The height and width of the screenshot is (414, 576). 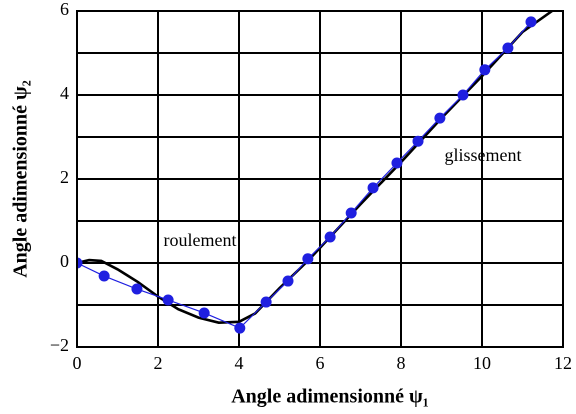 I want to click on y-tick-label: 0, so click(x=64, y=261).